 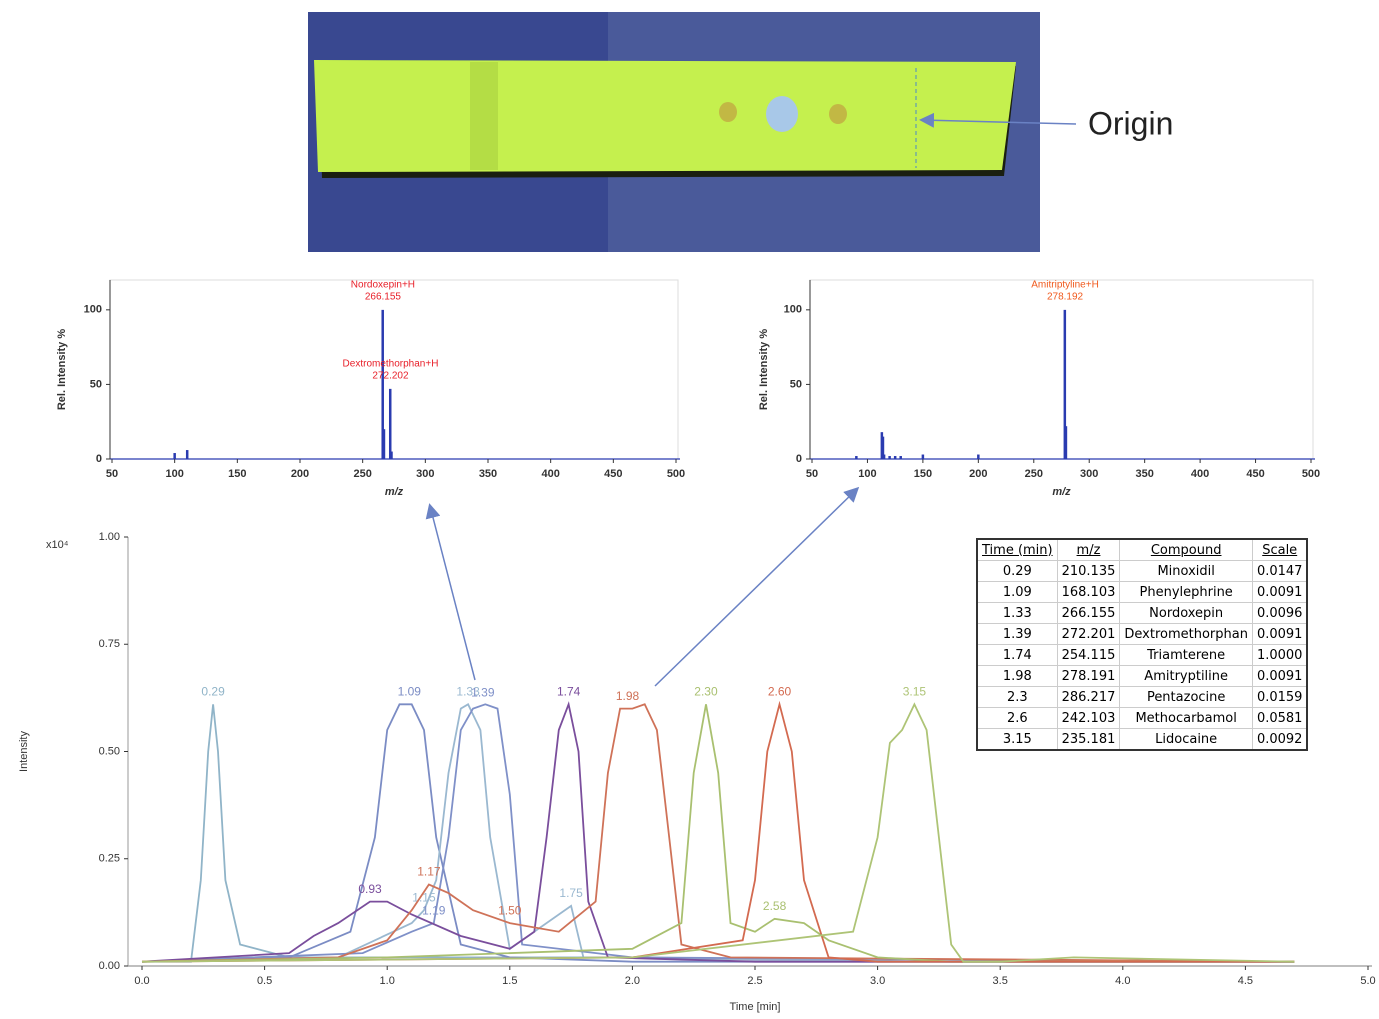 What do you see at coordinates (998, 120) in the screenshot?
I see `origin-arrow` at bounding box center [998, 120].